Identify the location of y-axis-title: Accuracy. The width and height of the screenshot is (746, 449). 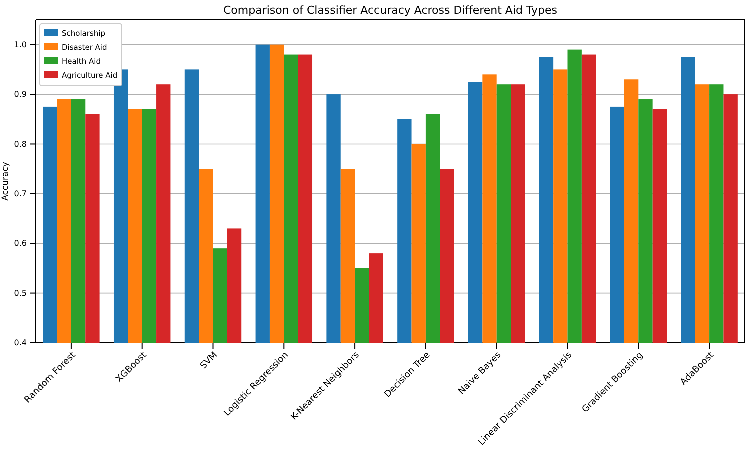
(6, 181).